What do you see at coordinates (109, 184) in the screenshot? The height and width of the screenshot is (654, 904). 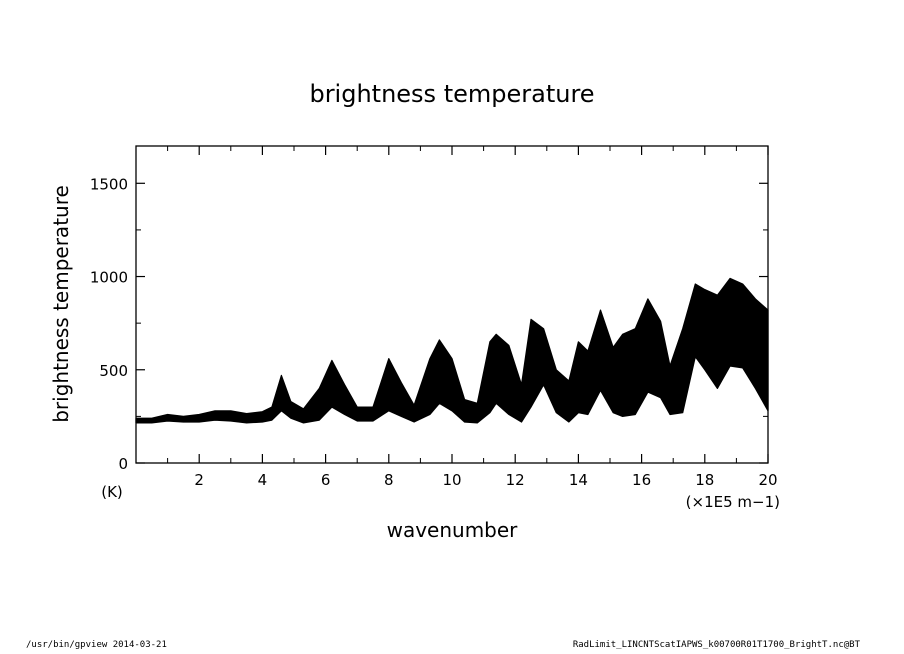 I see `y-tick-label: 1500` at bounding box center [109, 184].